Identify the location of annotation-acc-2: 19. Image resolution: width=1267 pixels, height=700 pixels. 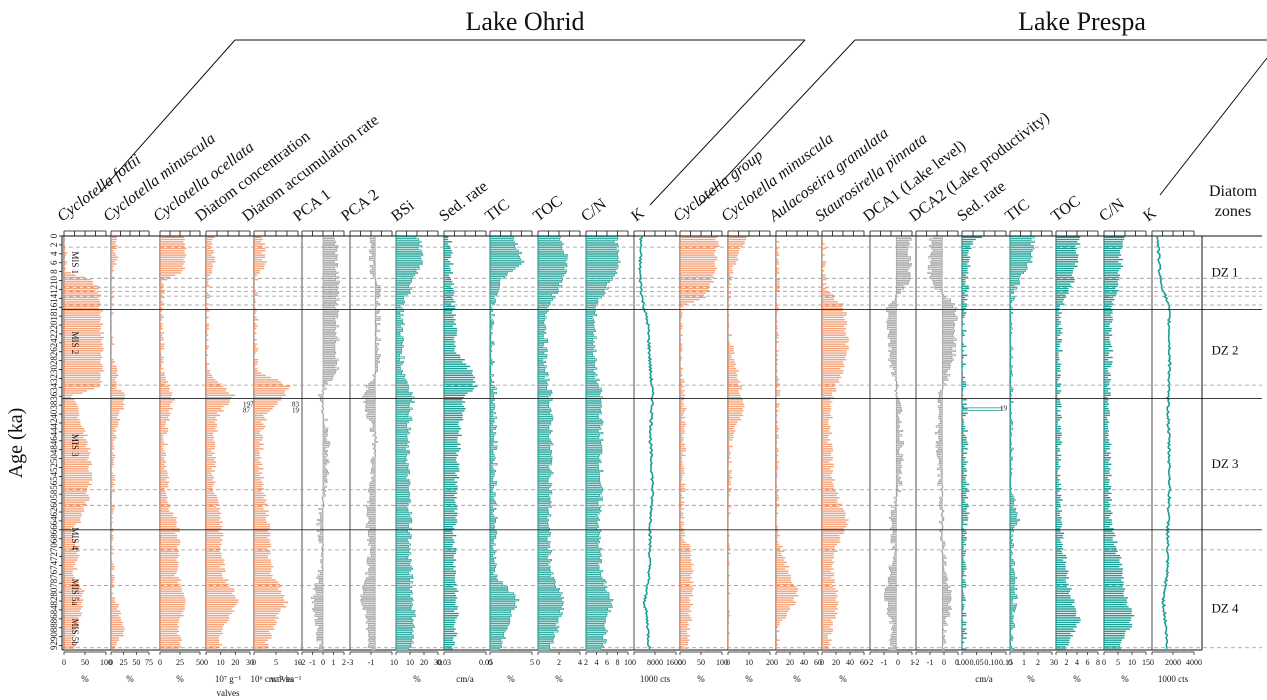
(296, 410).